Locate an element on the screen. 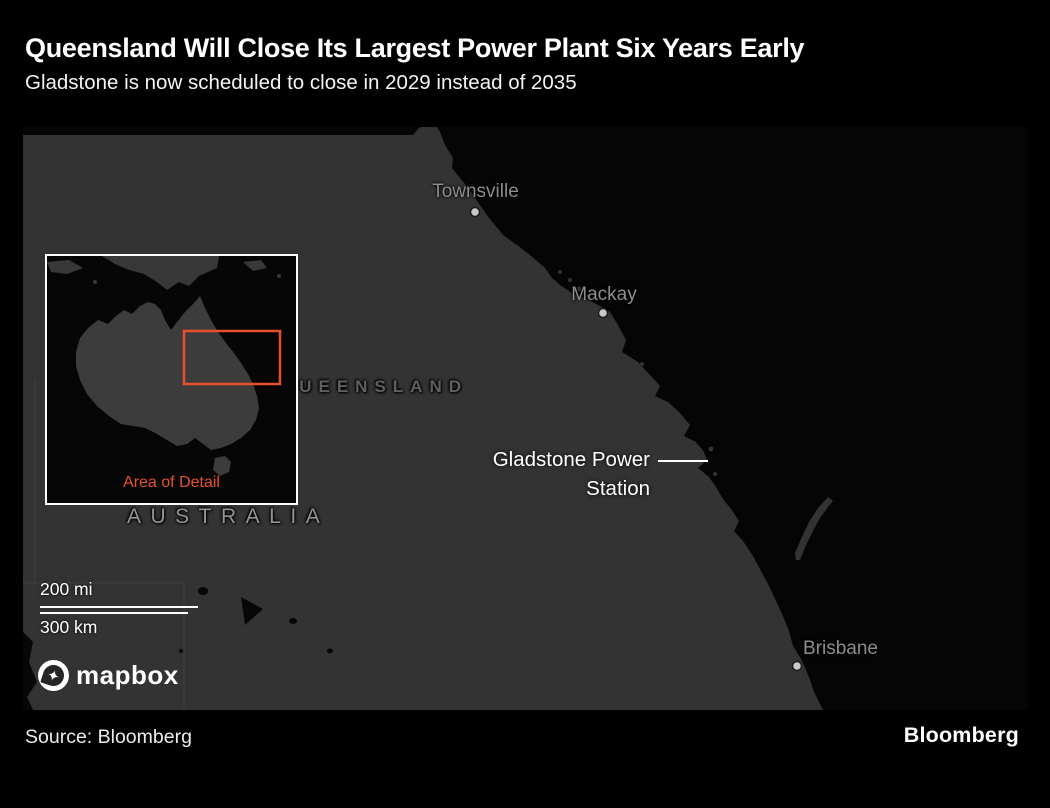 Image resolution: width=1050 pixels, height=808 pixels. inset-australia-svg is located at coordinates (164, 366).